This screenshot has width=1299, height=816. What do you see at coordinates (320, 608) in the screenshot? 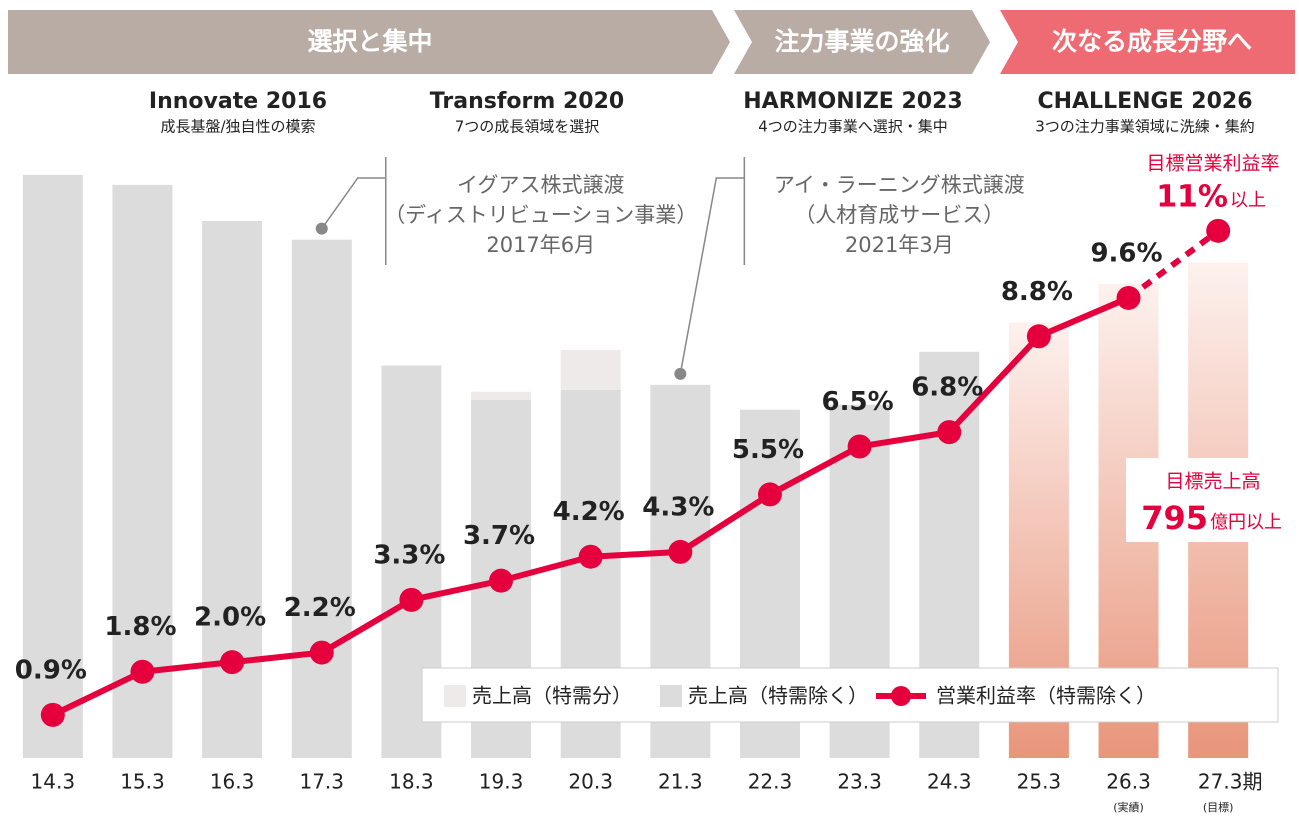
I see `value-label: 2.2%` at bounding box center [320, 608].